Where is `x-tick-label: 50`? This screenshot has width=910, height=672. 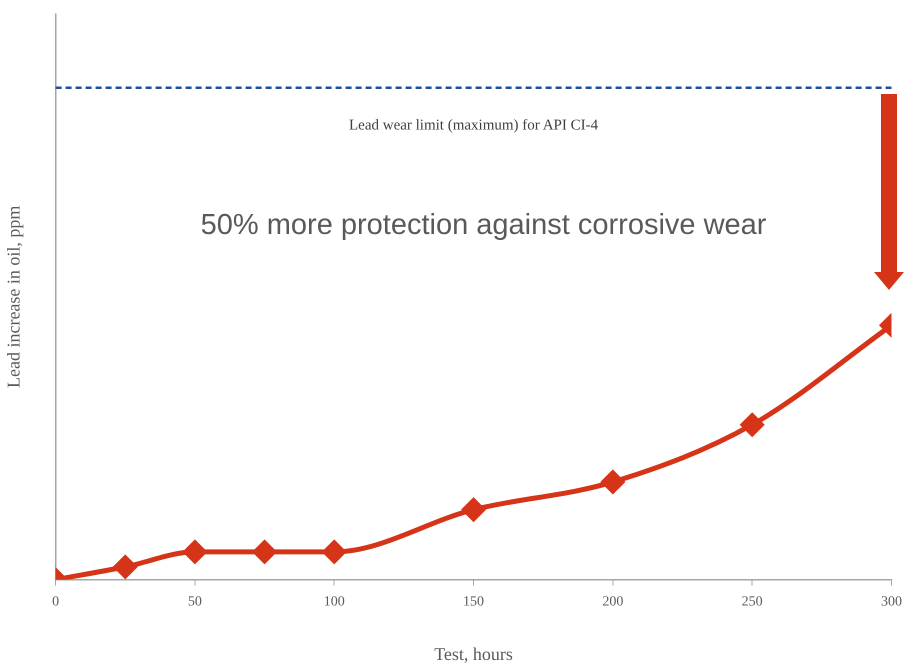
x-tick-label: 50 is located at coordinates (195, 602).